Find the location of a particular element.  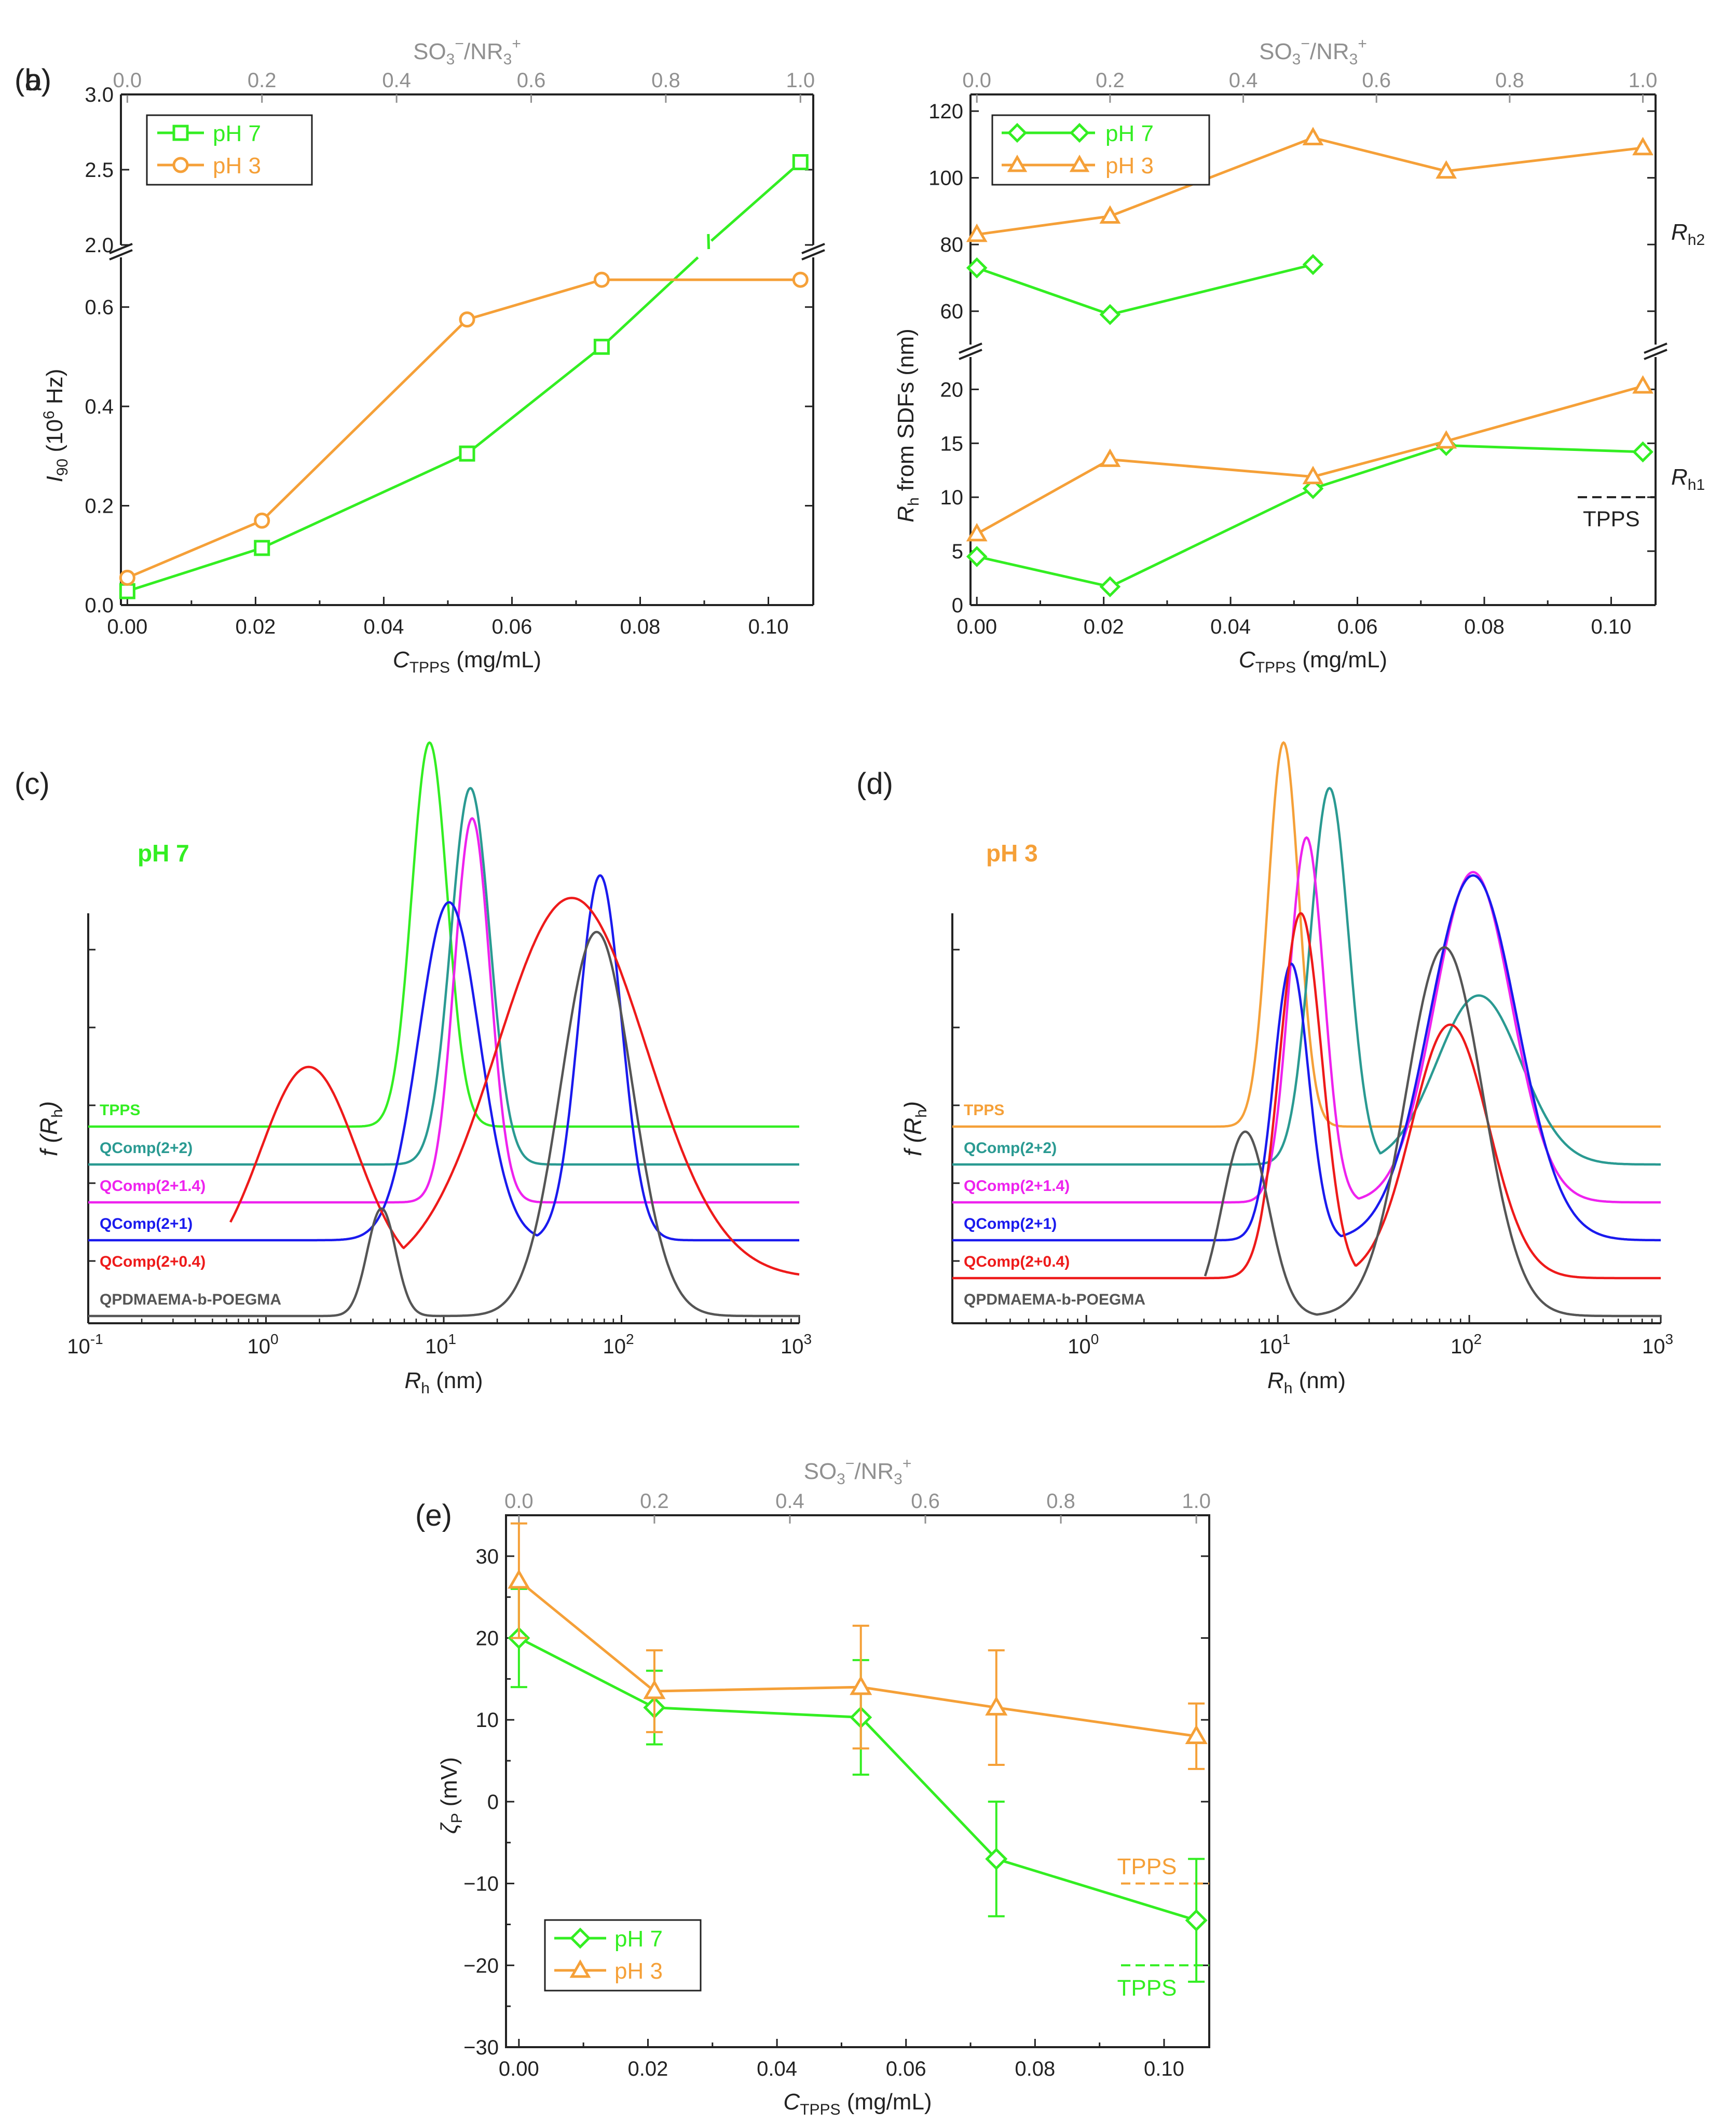

panel-label: (a) is located at coordinates (33, 80).